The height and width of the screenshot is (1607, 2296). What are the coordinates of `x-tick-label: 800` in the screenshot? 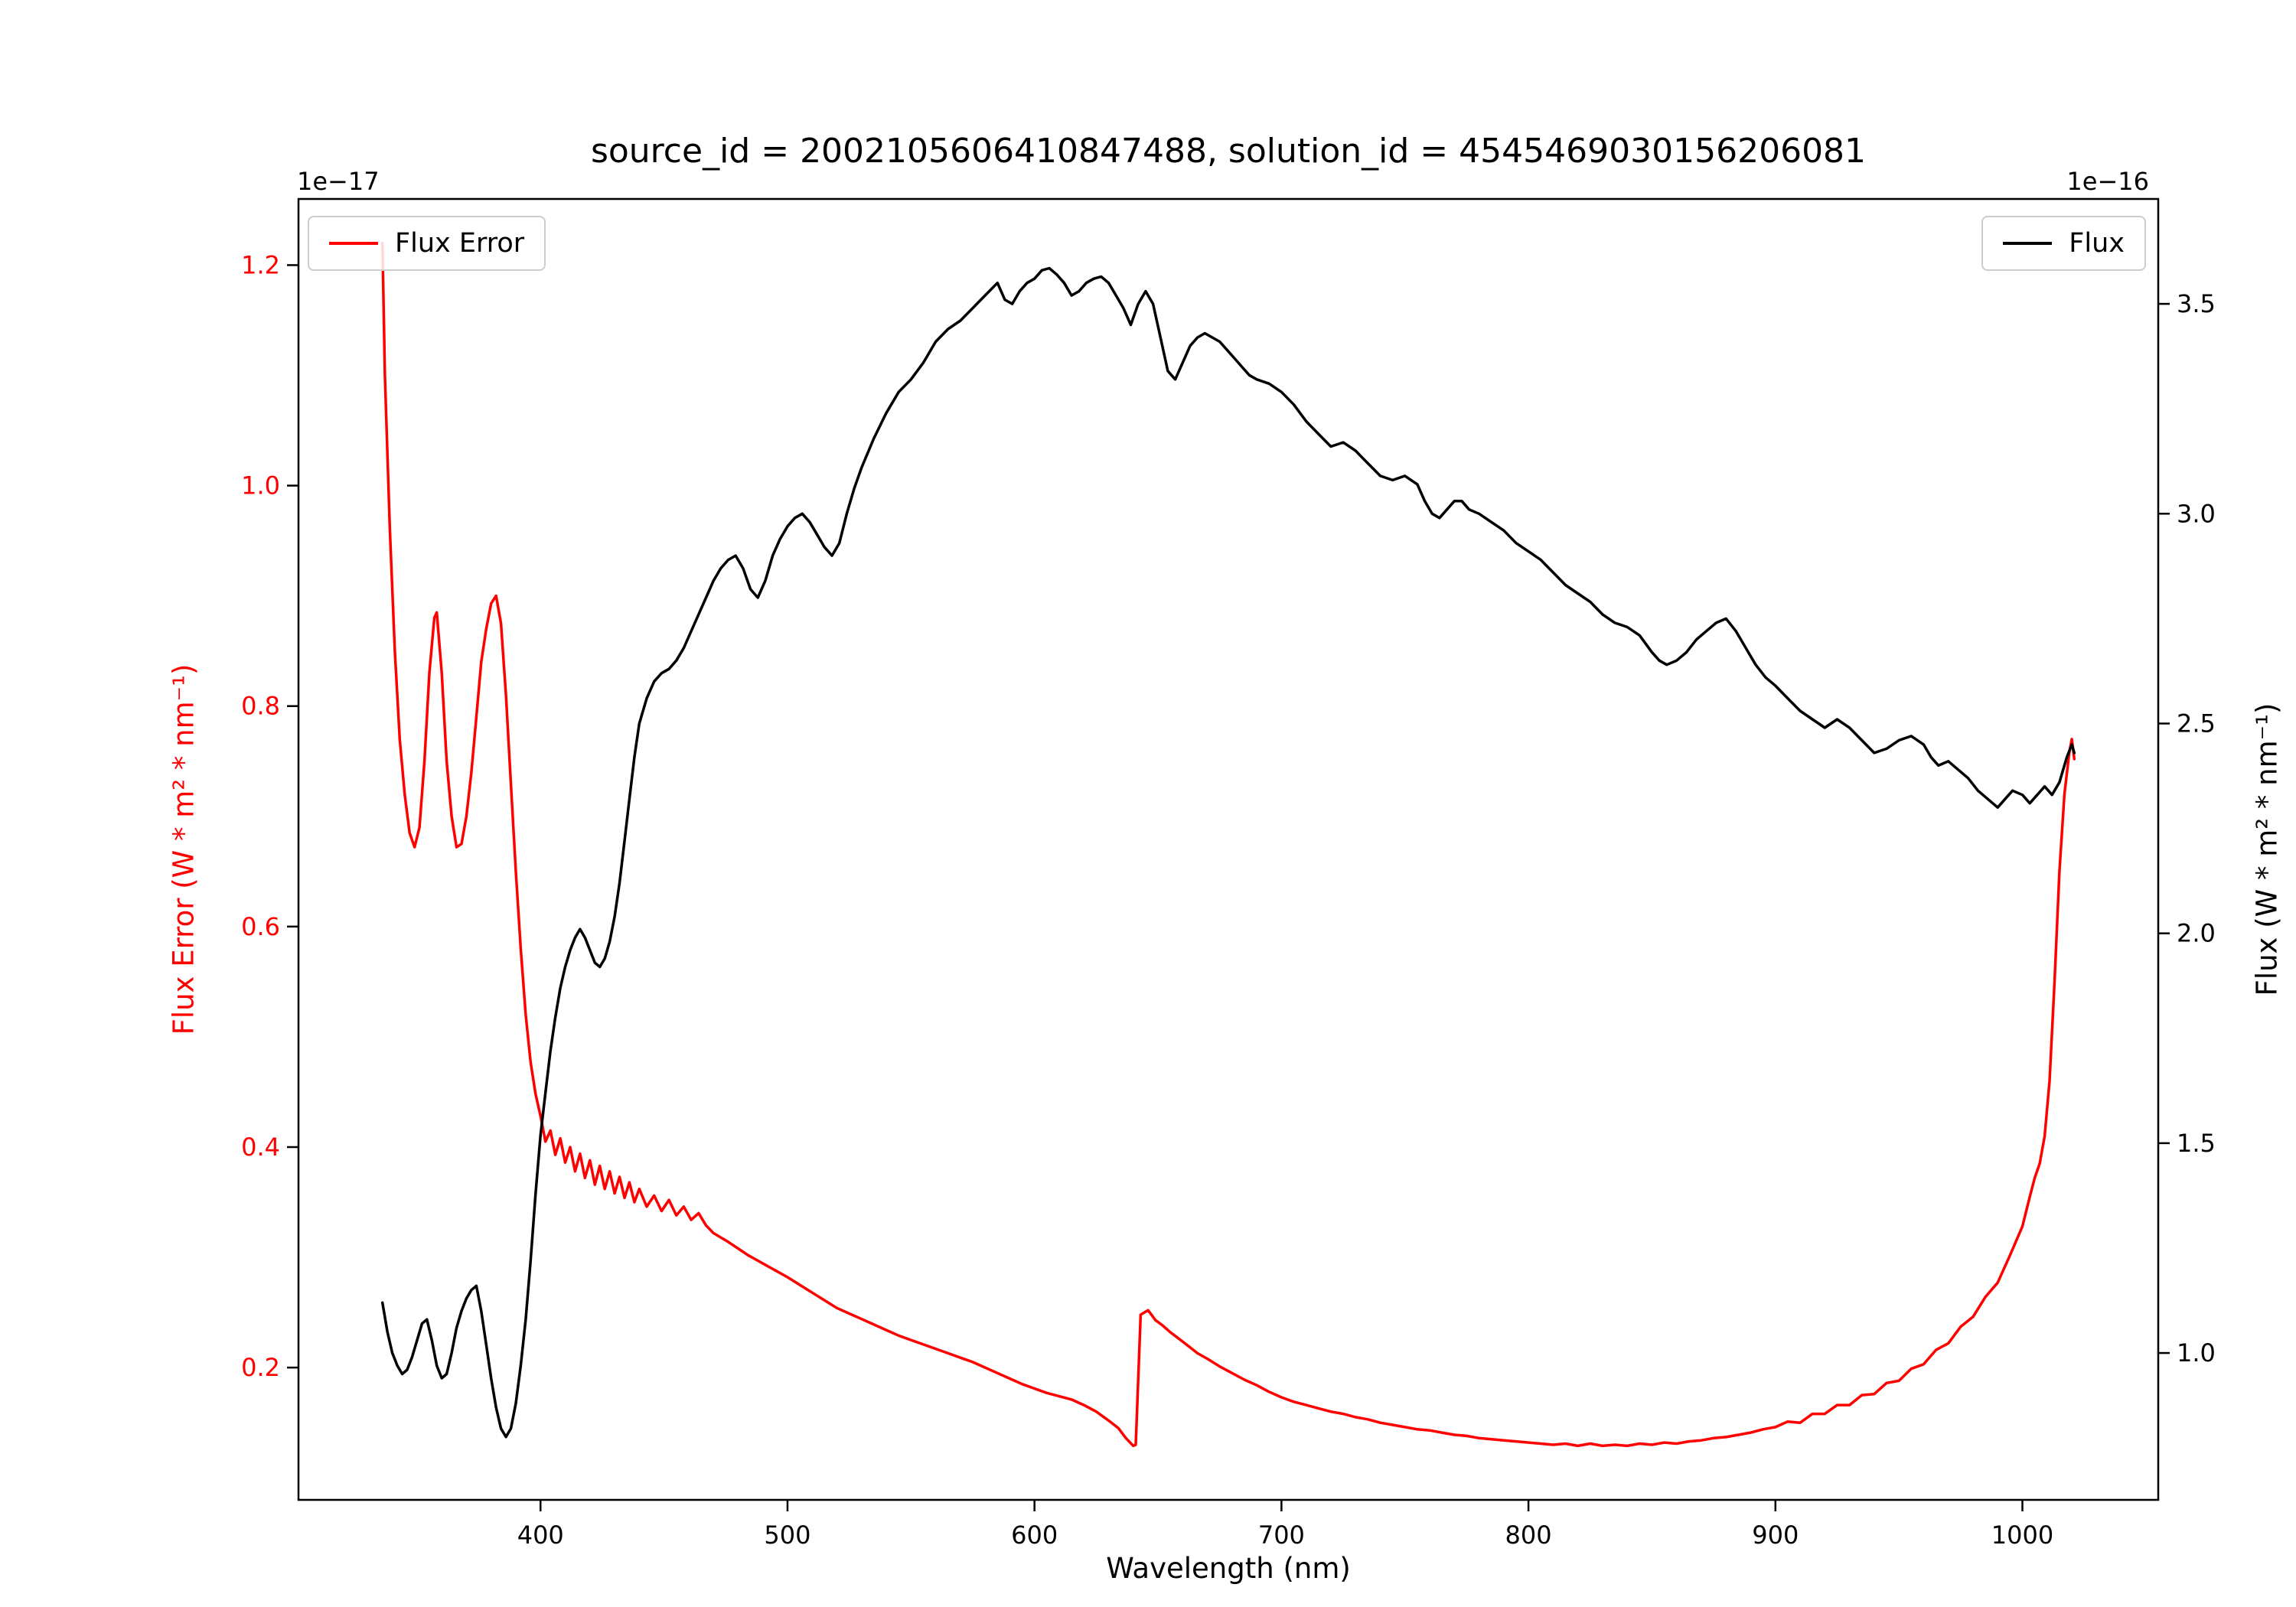 It's located at (1528, 1535).